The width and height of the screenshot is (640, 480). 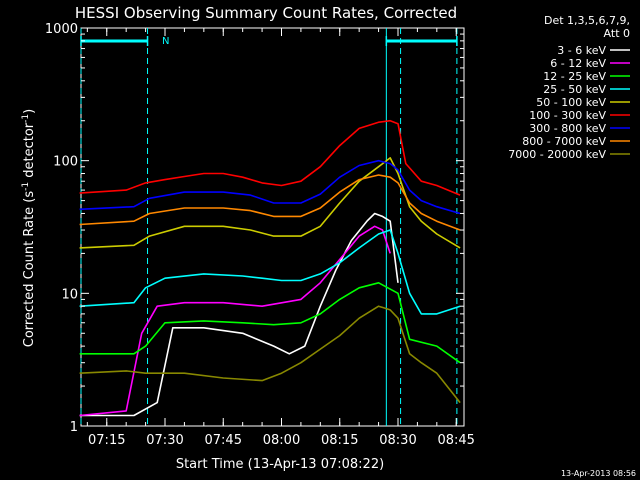 What do you see at coordinates (567, 115) in the screenshot?
I see `legend-entry-label: 100 - 300 keV` at bounding box center [567, 115].